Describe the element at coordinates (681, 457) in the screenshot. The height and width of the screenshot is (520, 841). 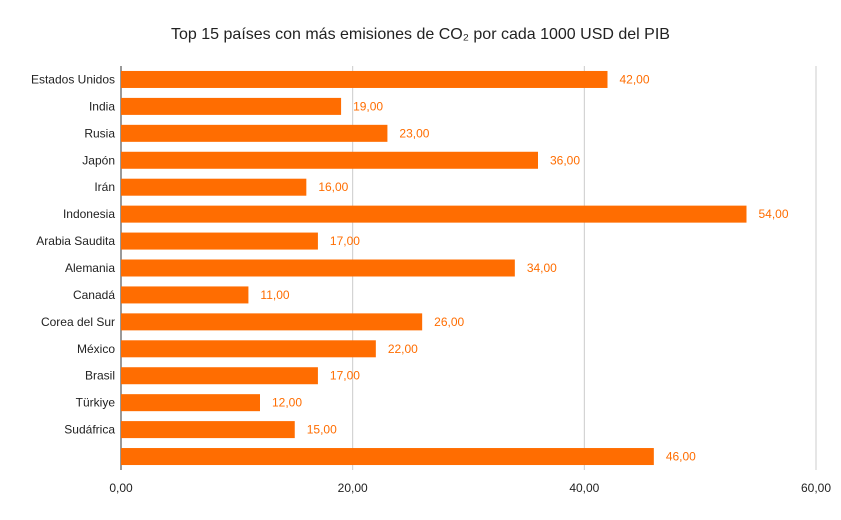
I see `data-label: 46,00` at that location.